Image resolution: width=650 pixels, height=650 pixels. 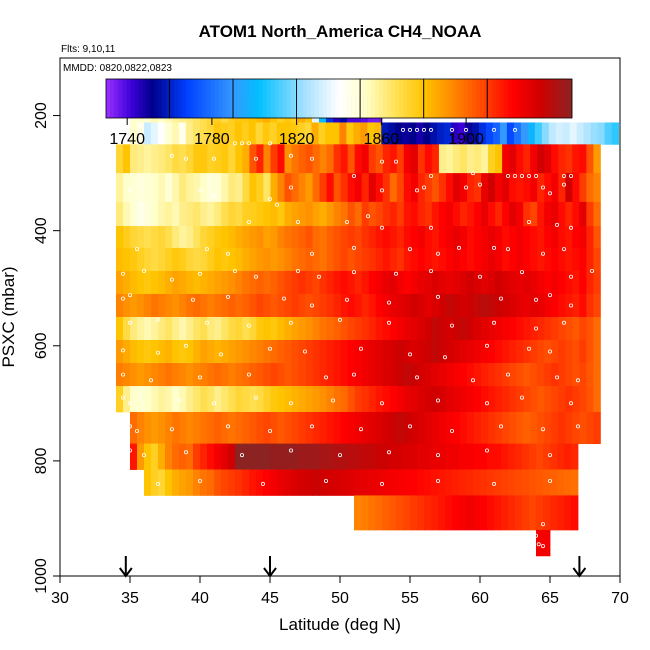 I want to click on colorbar, so click(x=339, y=98).